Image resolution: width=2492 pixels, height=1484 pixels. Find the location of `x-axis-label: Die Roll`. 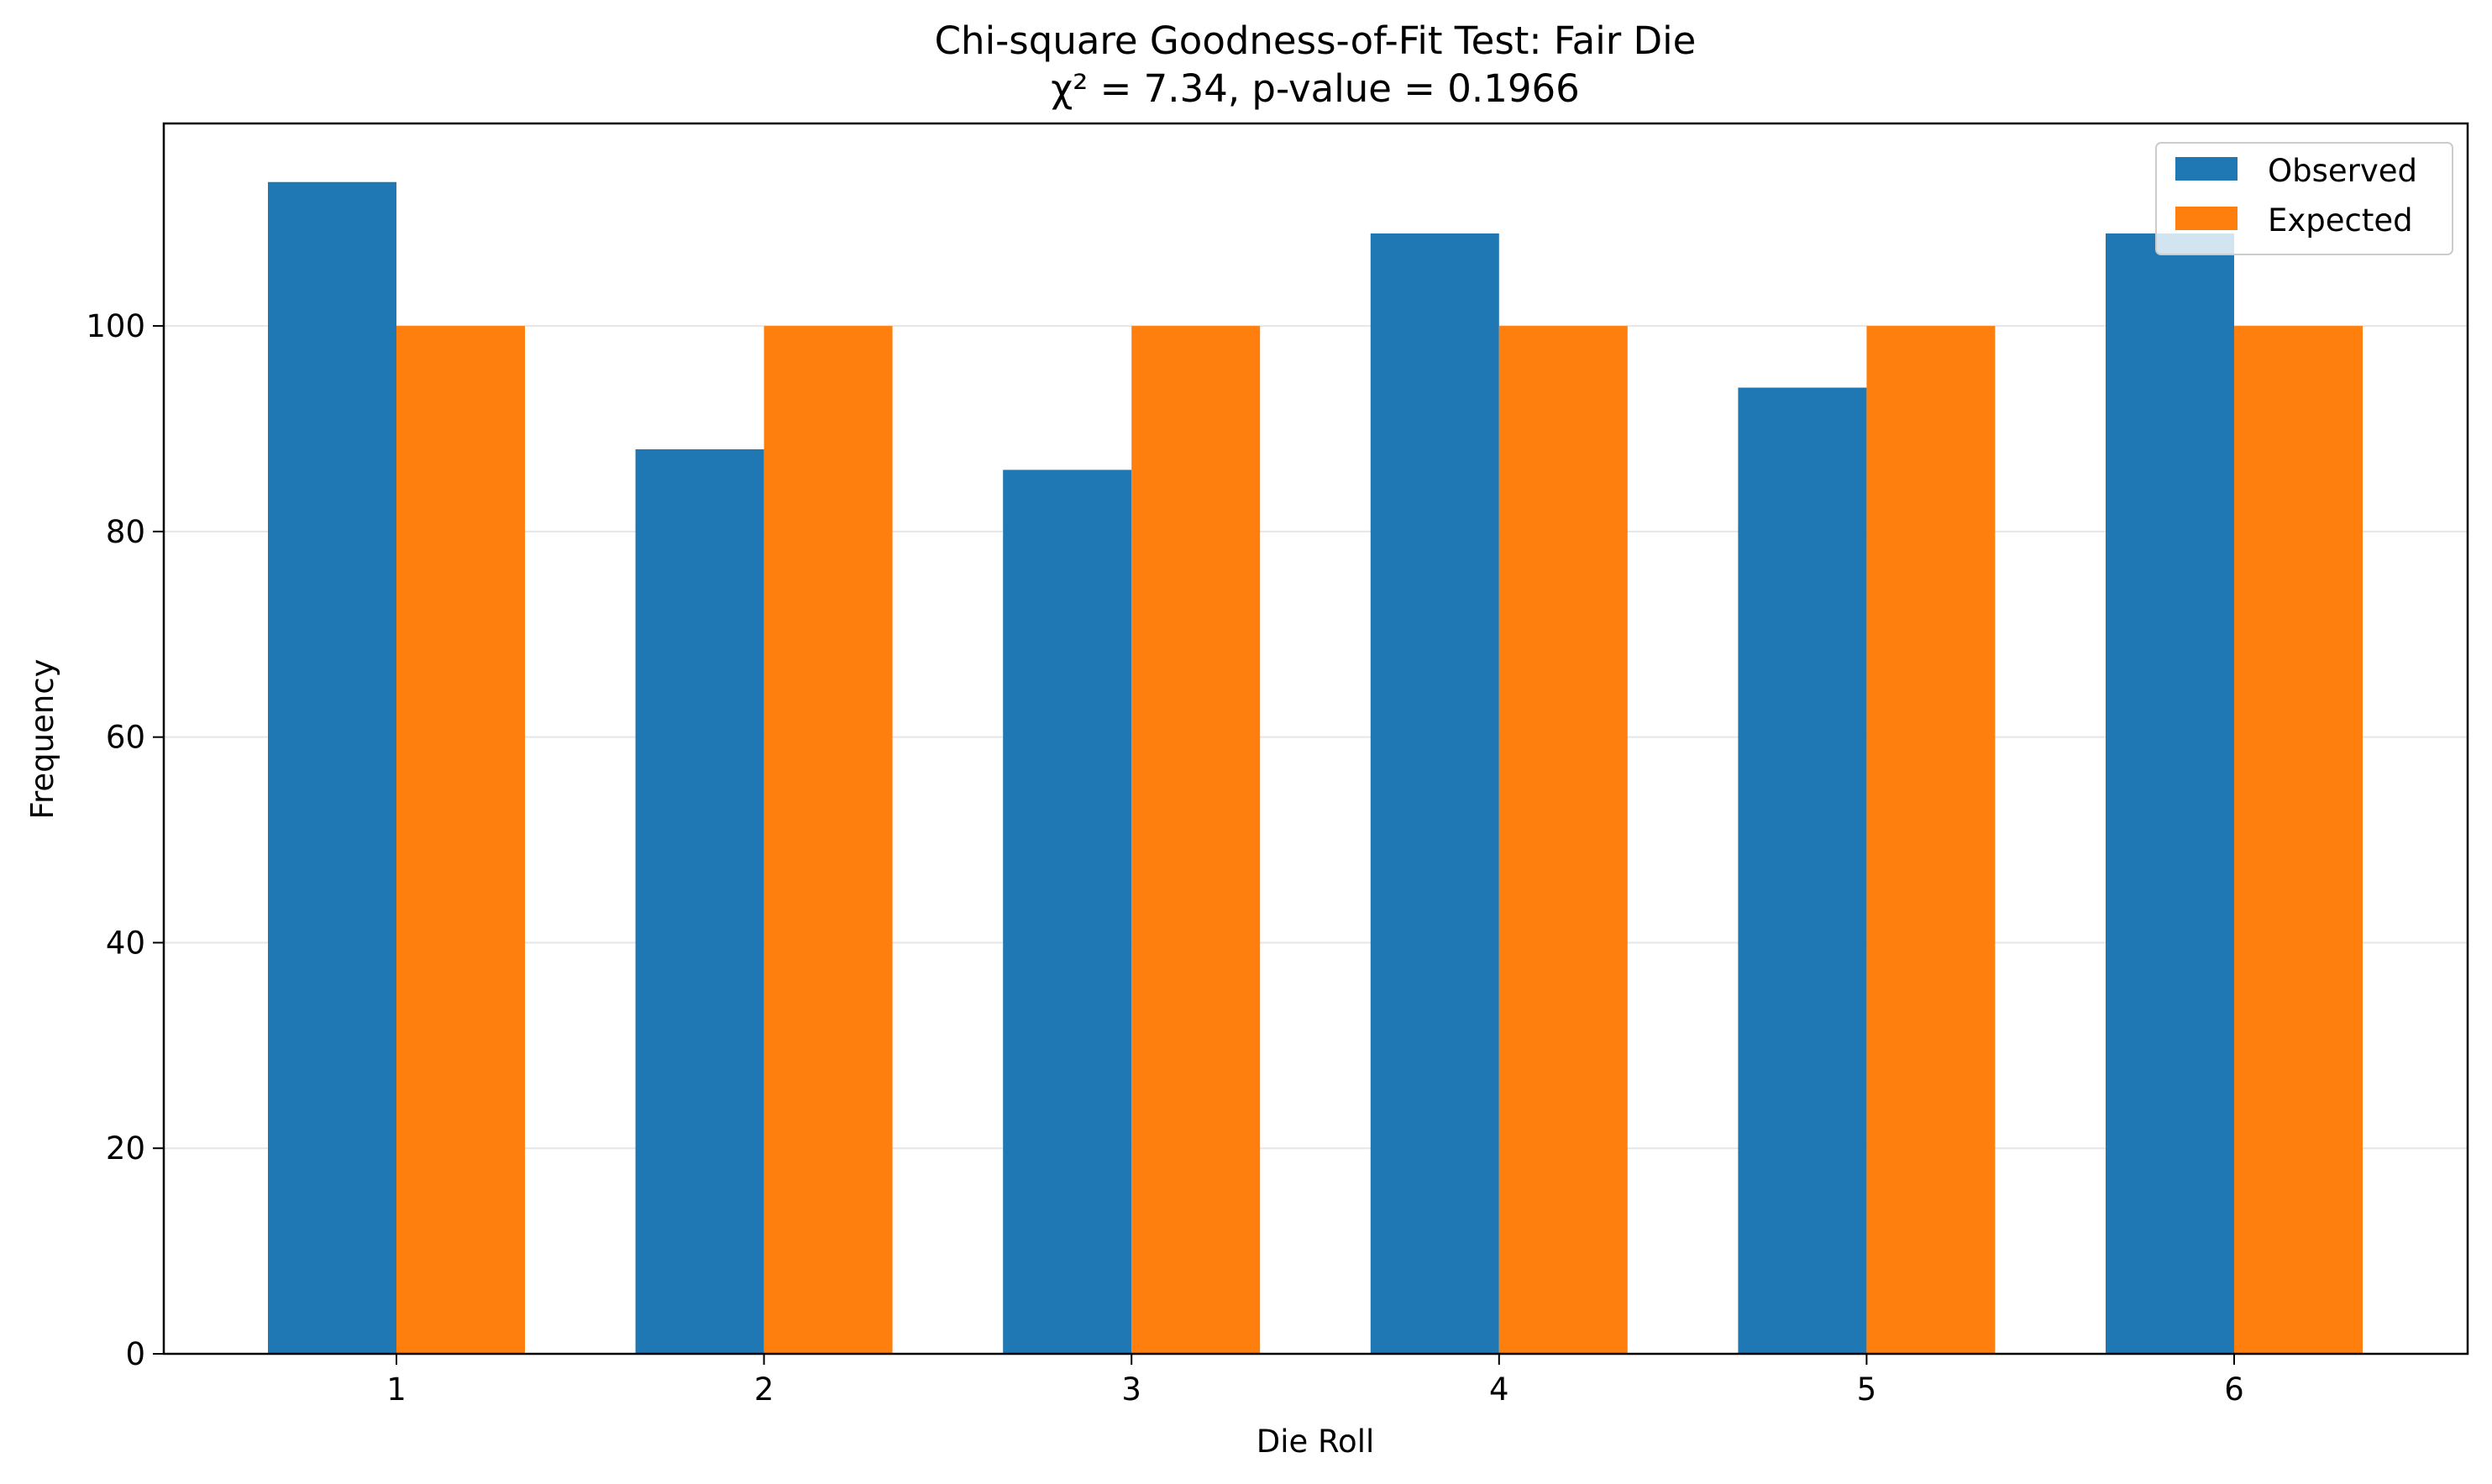

x-axis-label: Die Roll is located at coordinates (1315, 1442).